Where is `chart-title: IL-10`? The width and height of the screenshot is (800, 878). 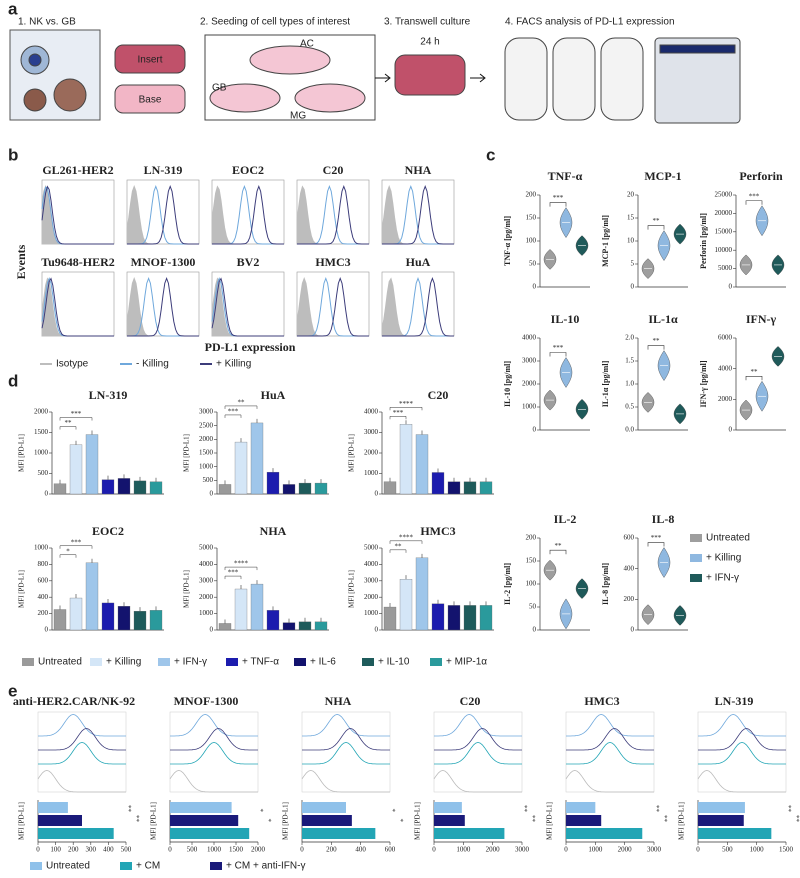 chart-title: IL-10 is located at coordinates (565, 319).